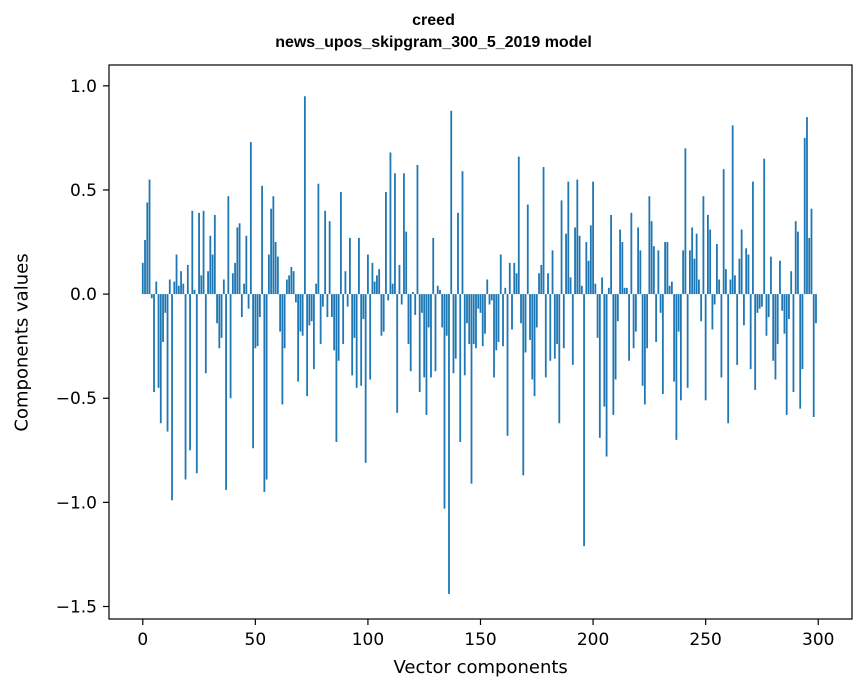 The height and width of the screenshot is (696, 867). What do you see at coordinates (83, 87) in the screenshot?
I see `y-tick-label: 1.0` at bounding box center [83, 87].